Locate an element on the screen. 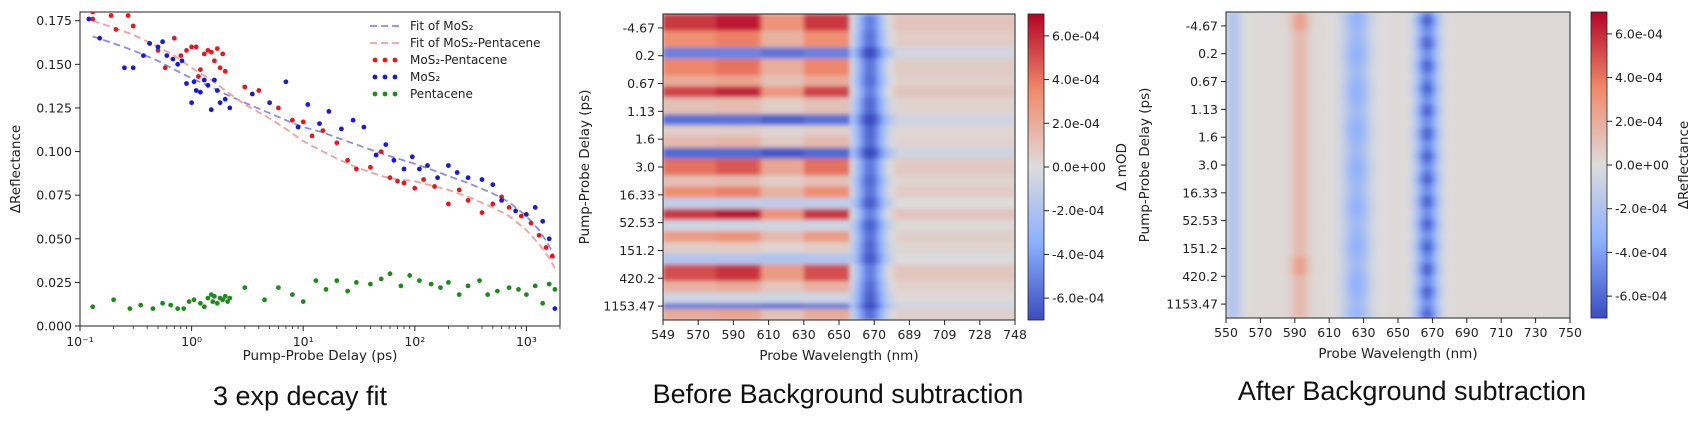  data-point-mos2-pentacene is located at coordinates (312, 136).